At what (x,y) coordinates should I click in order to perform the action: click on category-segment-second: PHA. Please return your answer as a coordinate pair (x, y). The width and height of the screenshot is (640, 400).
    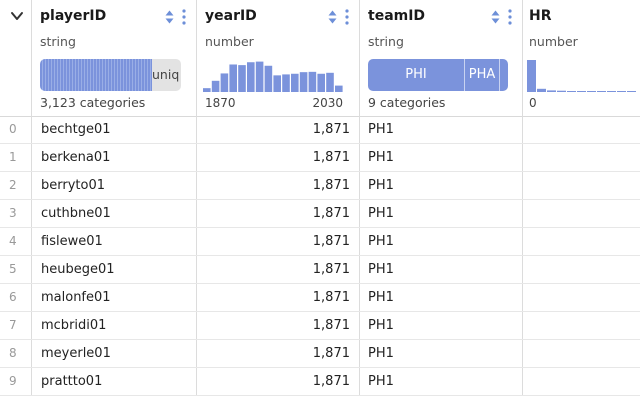
    Looking at the image, I should click on (482, 75).